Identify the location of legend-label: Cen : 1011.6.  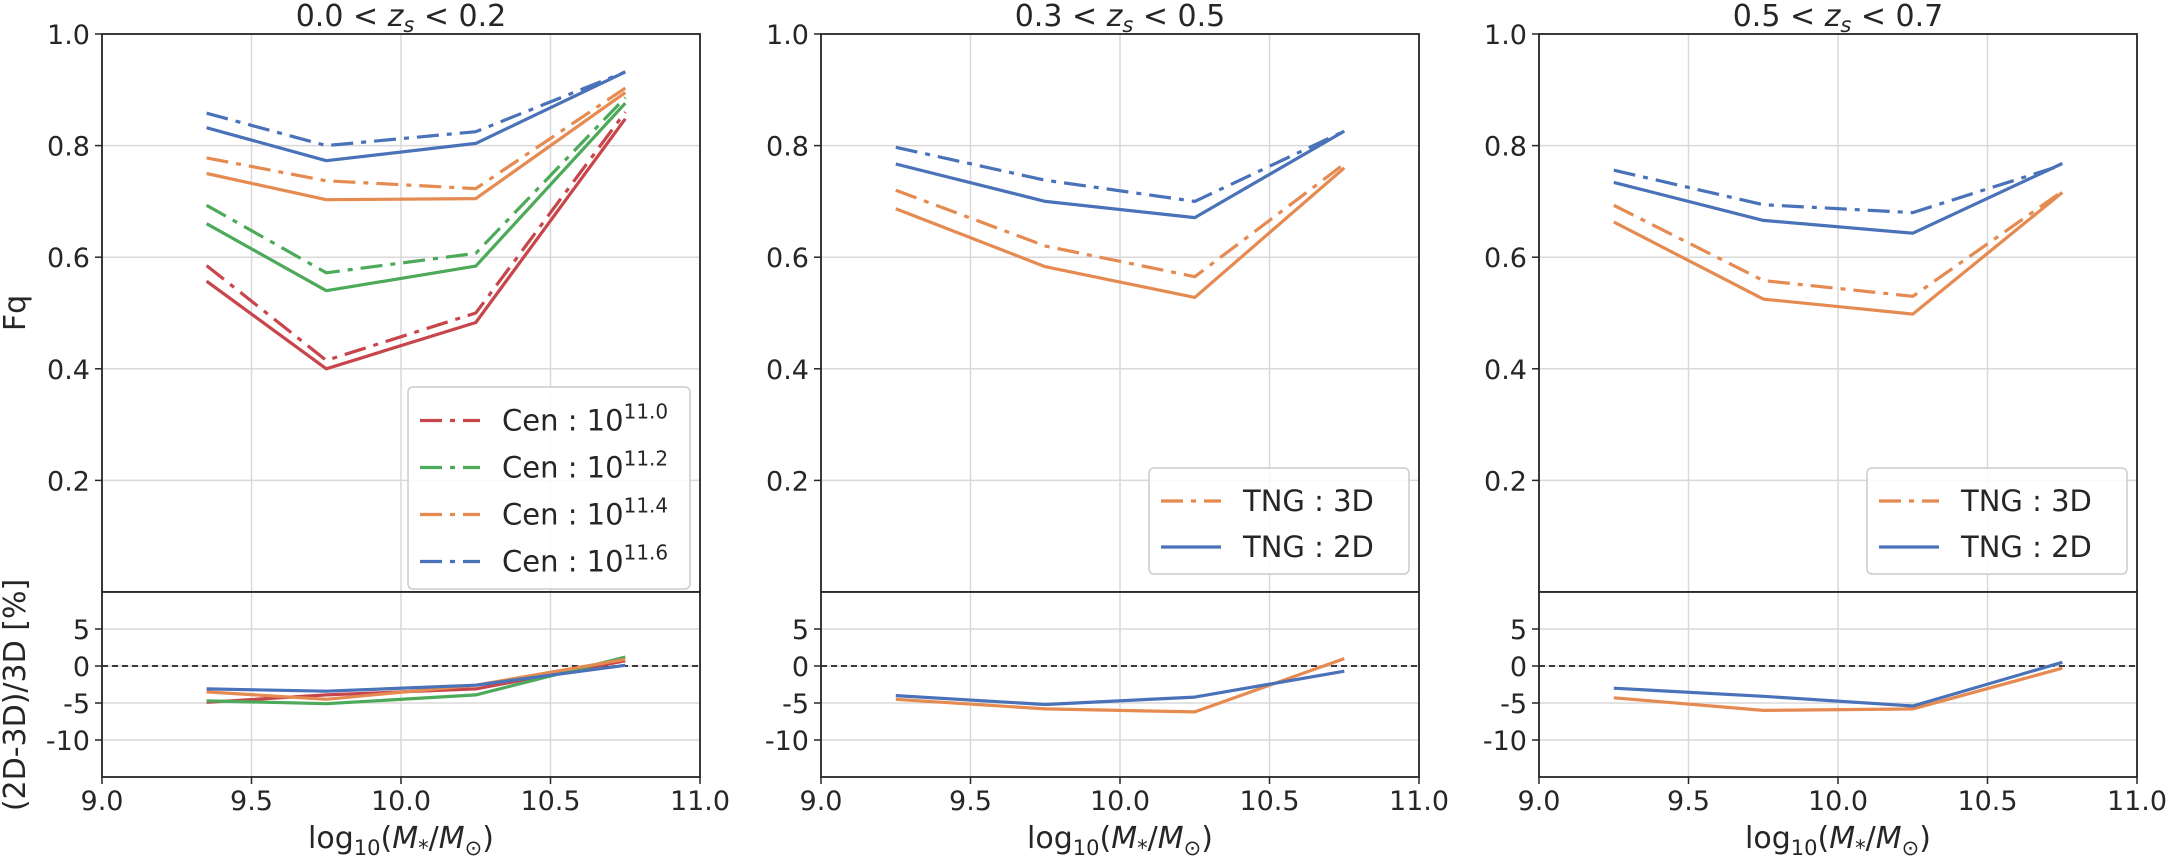
(585, 560).